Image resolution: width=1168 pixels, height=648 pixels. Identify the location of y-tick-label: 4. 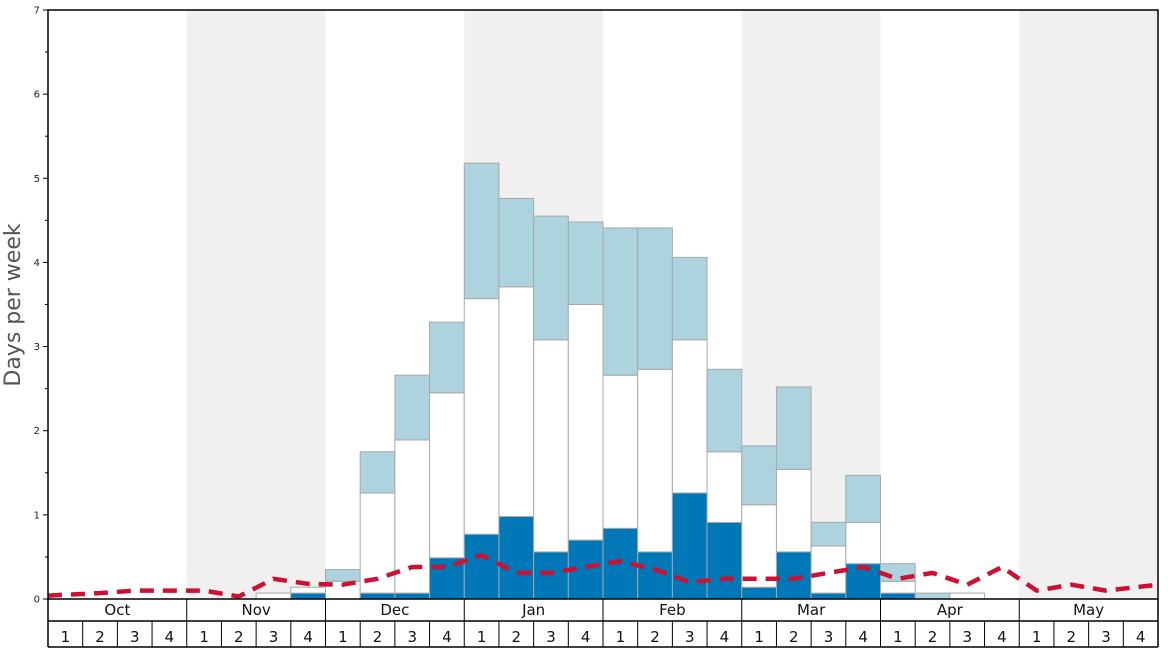
(37, 263).